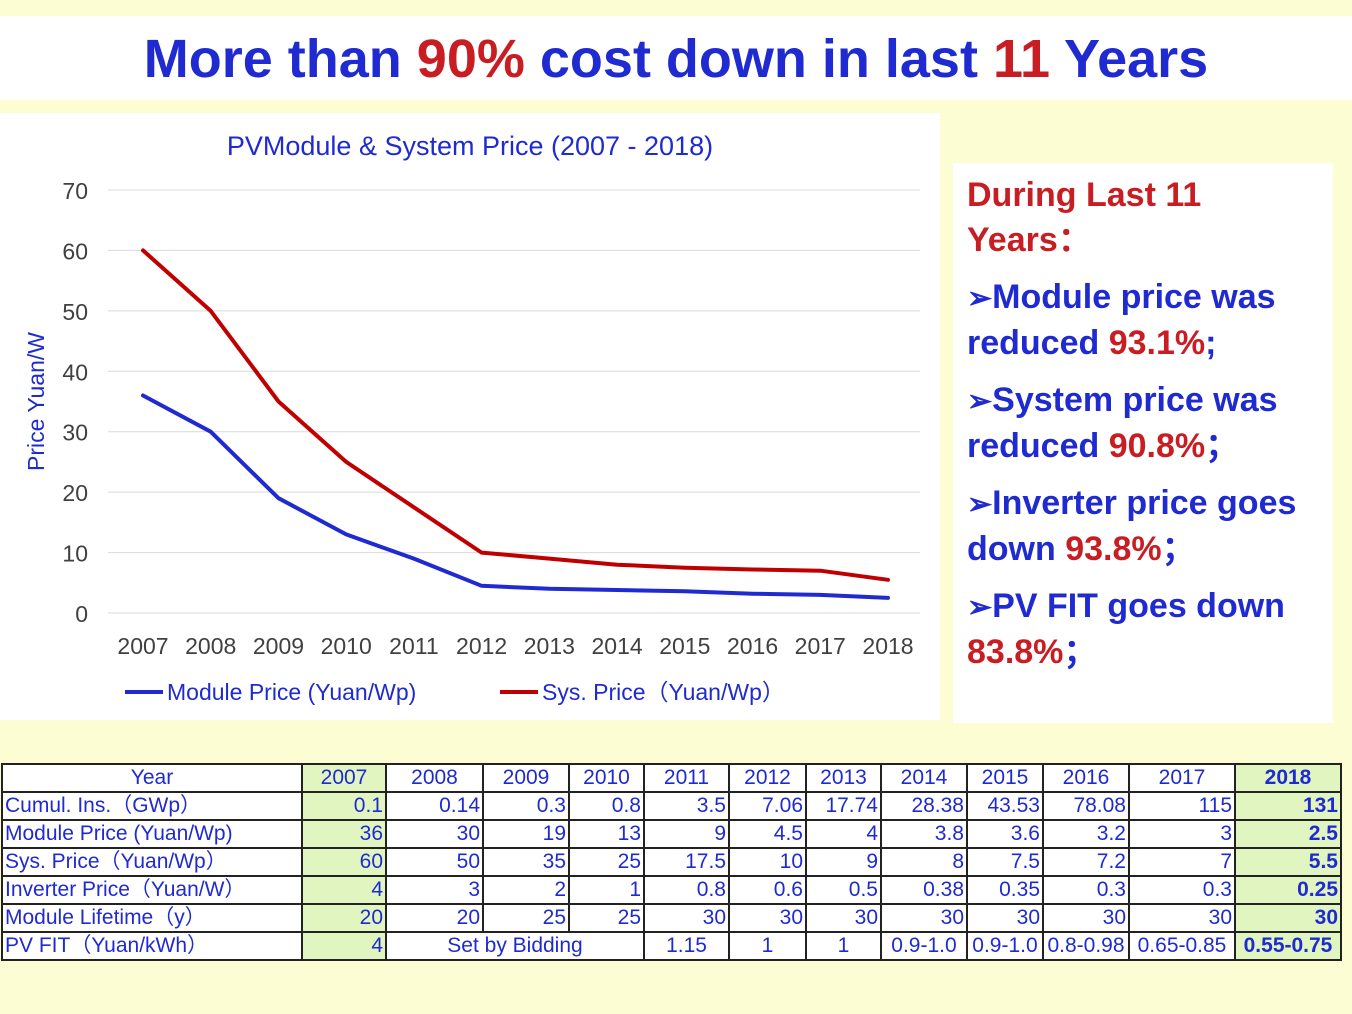  I want to click on bullet-percent: 90.8%, so click(1157, 446).